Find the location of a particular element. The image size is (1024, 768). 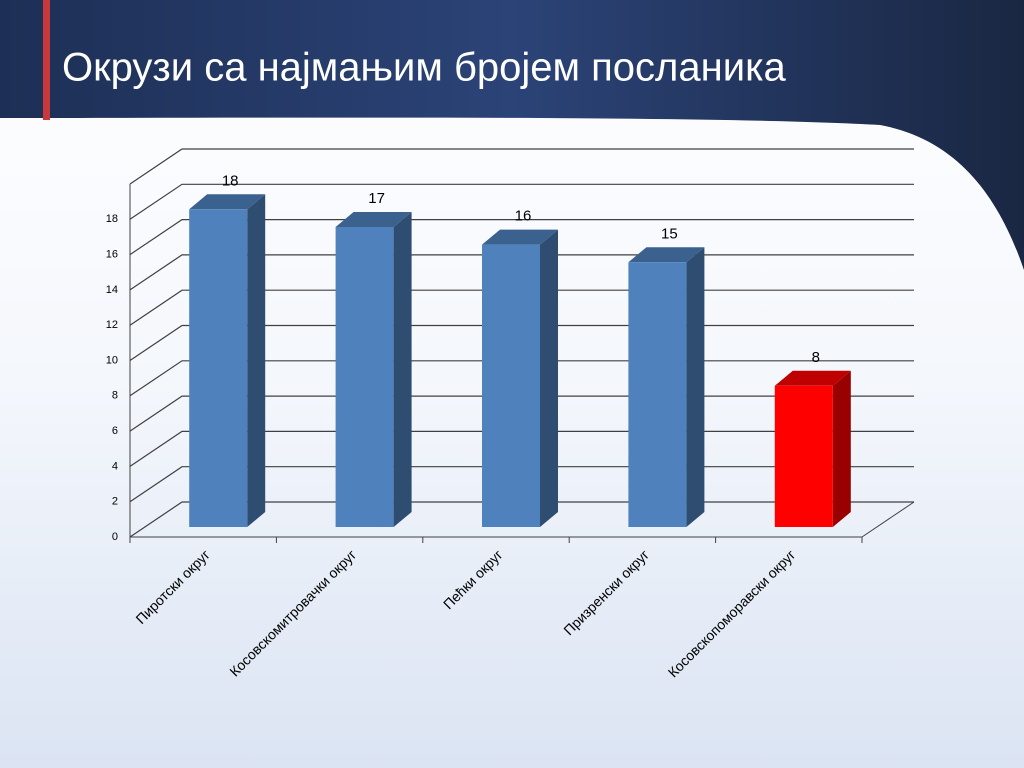

y-tick-label: 2 is located at coordinates (115, 502).